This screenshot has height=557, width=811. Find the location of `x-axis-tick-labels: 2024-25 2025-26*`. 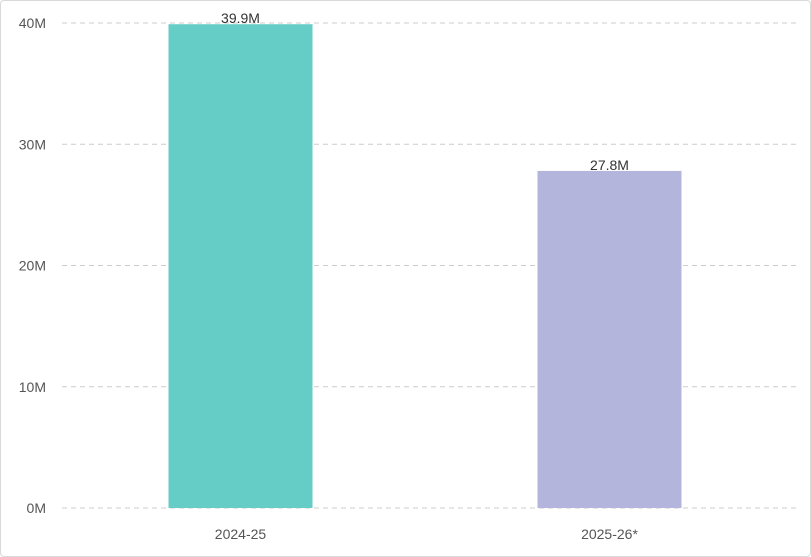

x-axis-tick-labels: 2024-25 2025-26* is located at coordinates (427, 534).